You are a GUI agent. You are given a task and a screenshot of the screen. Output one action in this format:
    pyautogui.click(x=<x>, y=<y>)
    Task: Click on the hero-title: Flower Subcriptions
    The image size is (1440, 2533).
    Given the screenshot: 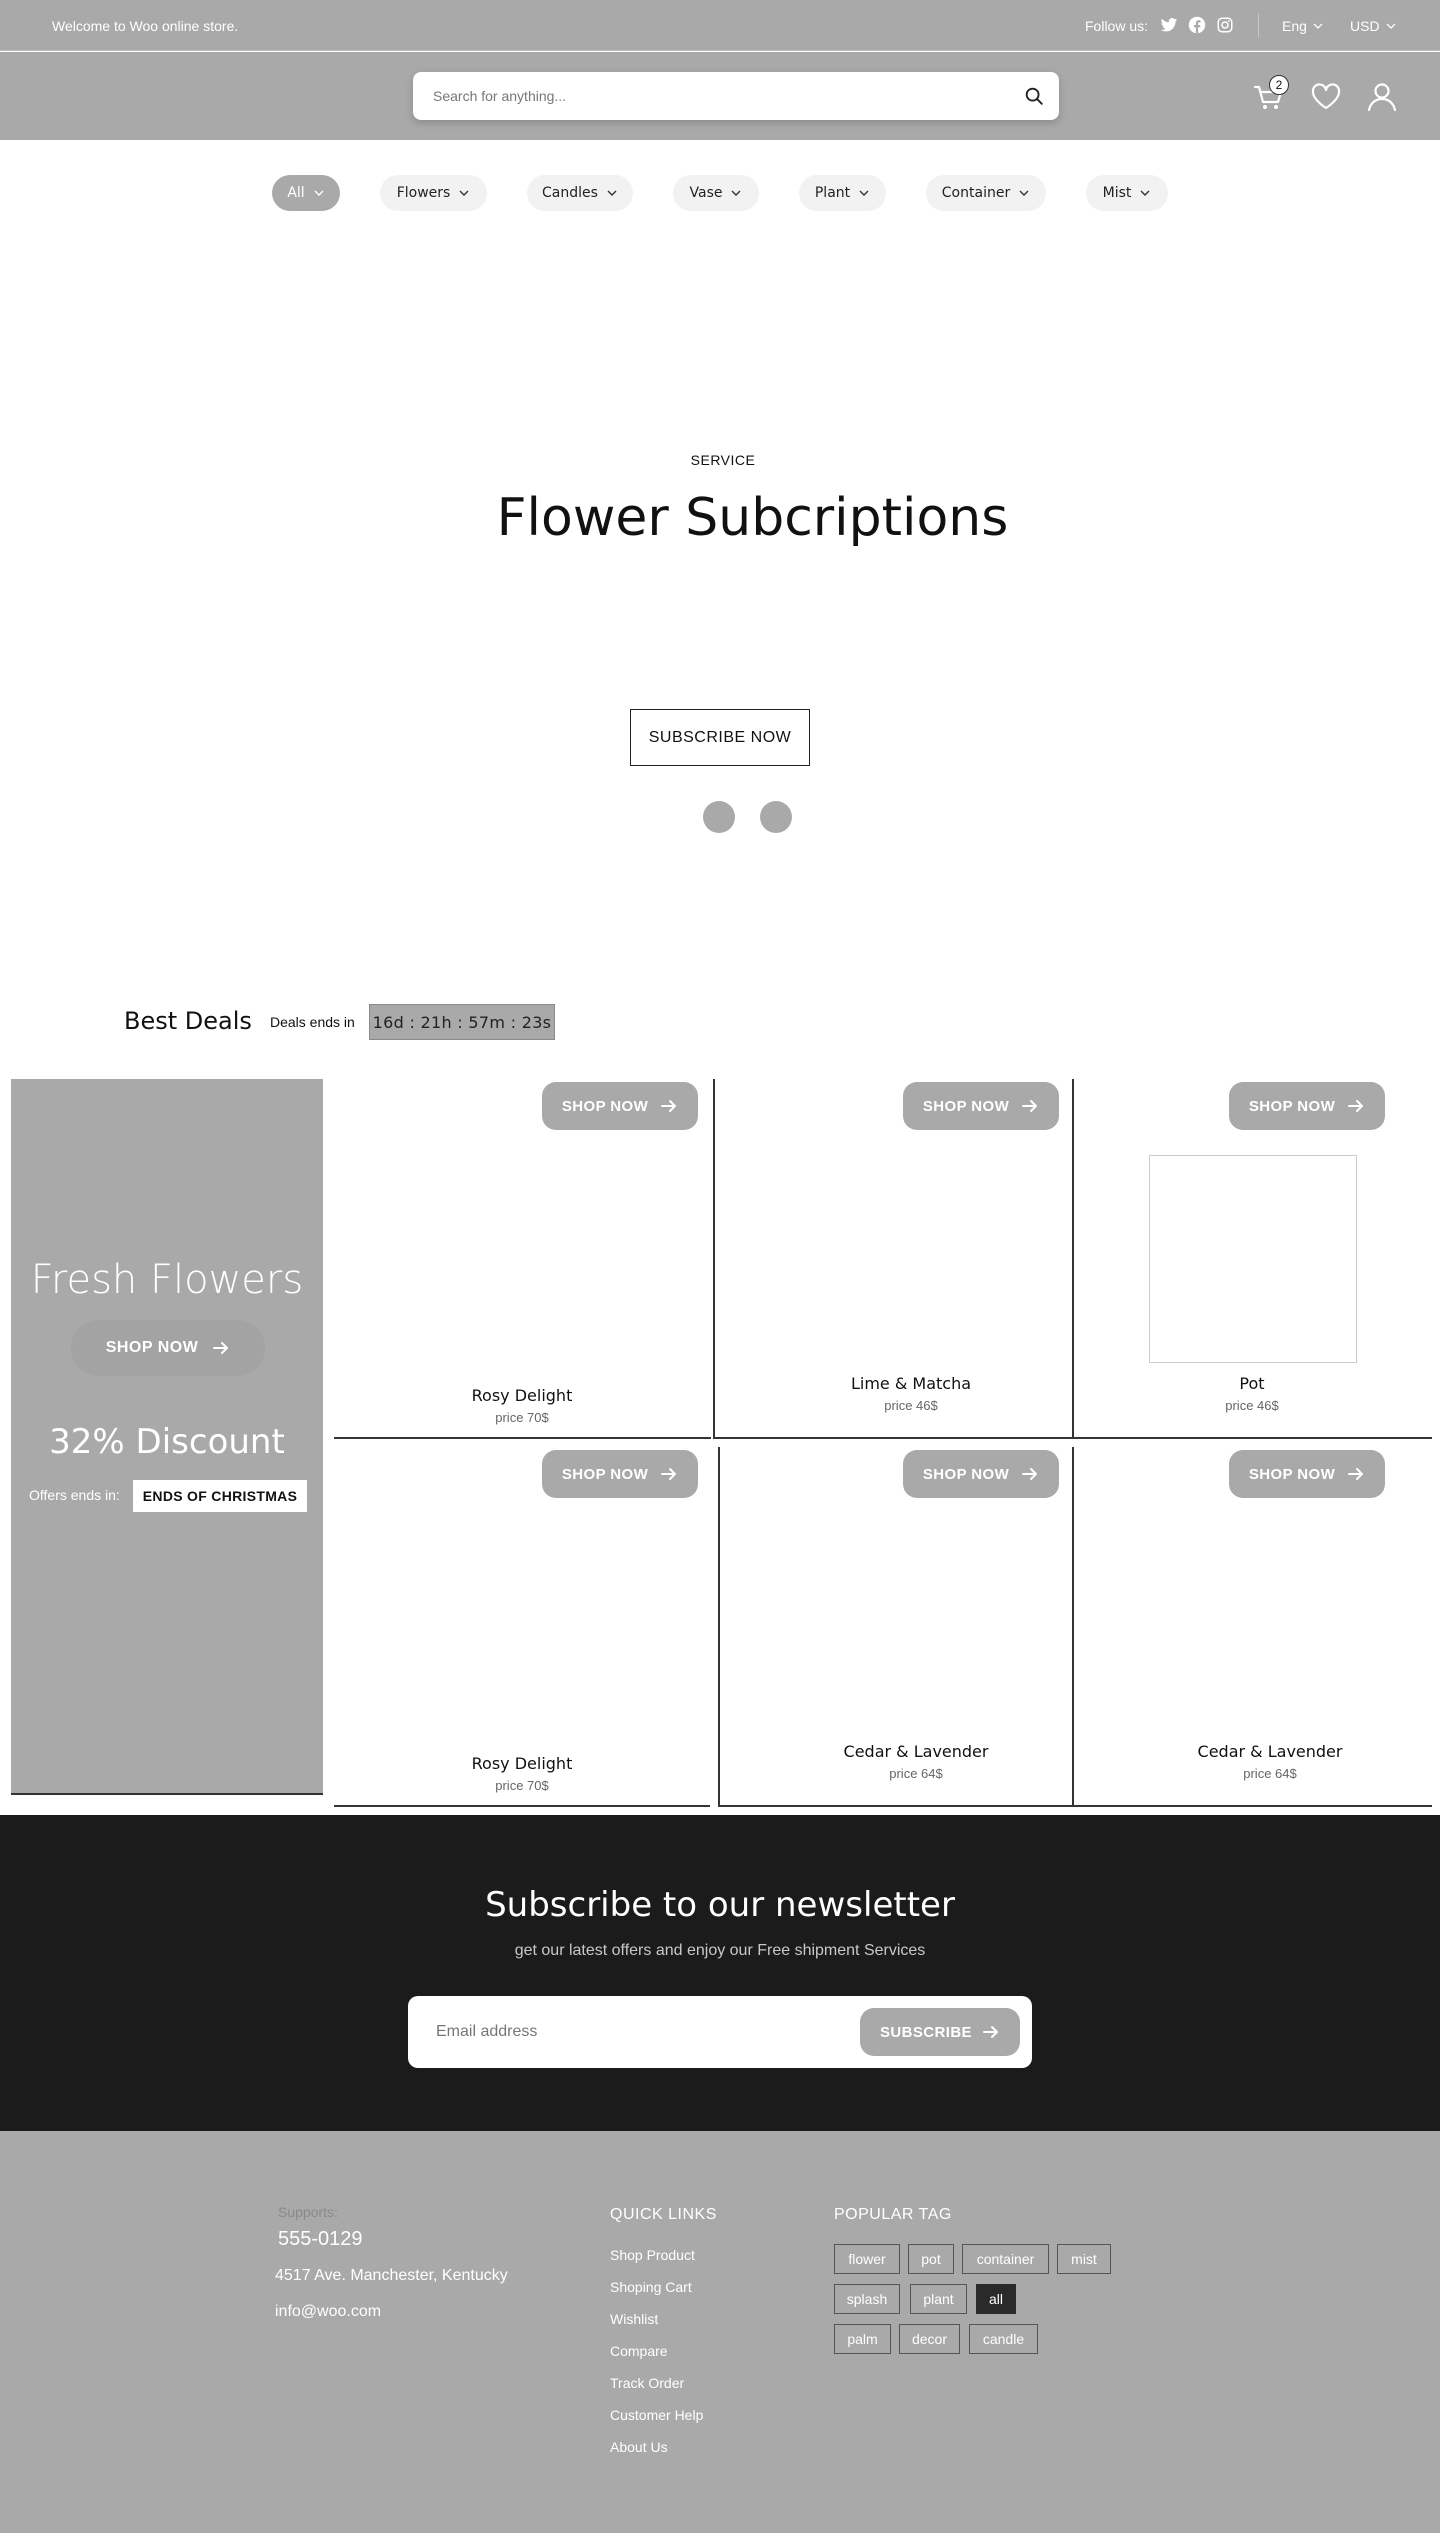 What is the action you would take?
    pyautogui.click(x=752, y=518)
    